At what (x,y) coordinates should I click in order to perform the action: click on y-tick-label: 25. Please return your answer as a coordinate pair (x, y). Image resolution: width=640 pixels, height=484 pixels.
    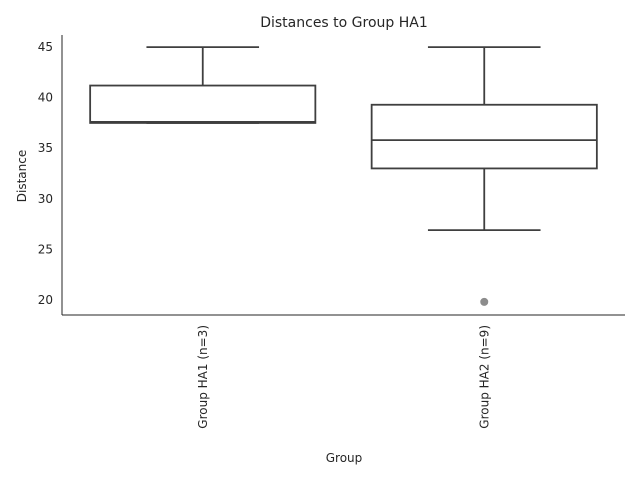
    Looking at the image, I should click on (45, 249).